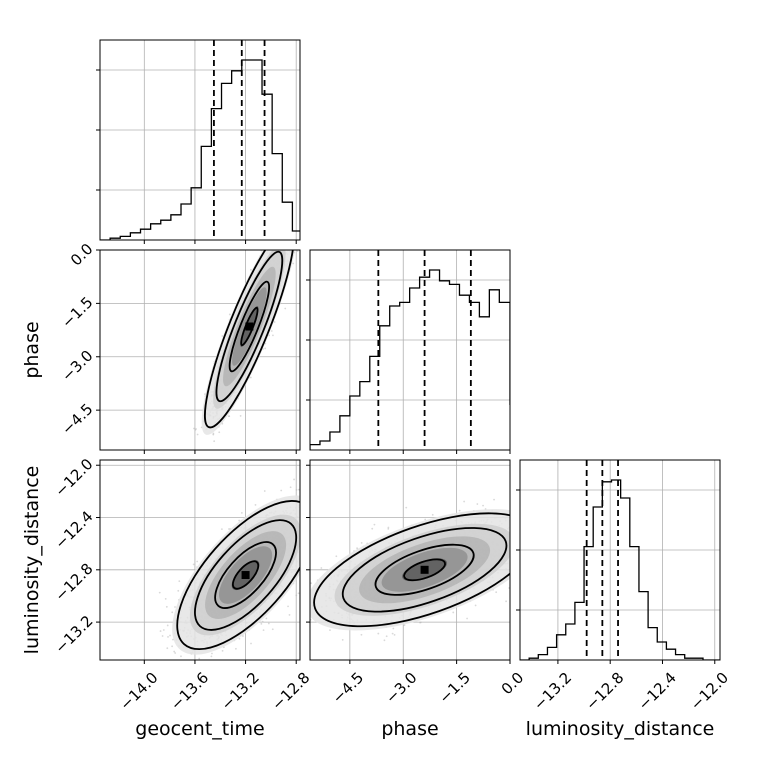 This screenshot has width=760, height=760. I want to click on density-peak, so click(249, 326).